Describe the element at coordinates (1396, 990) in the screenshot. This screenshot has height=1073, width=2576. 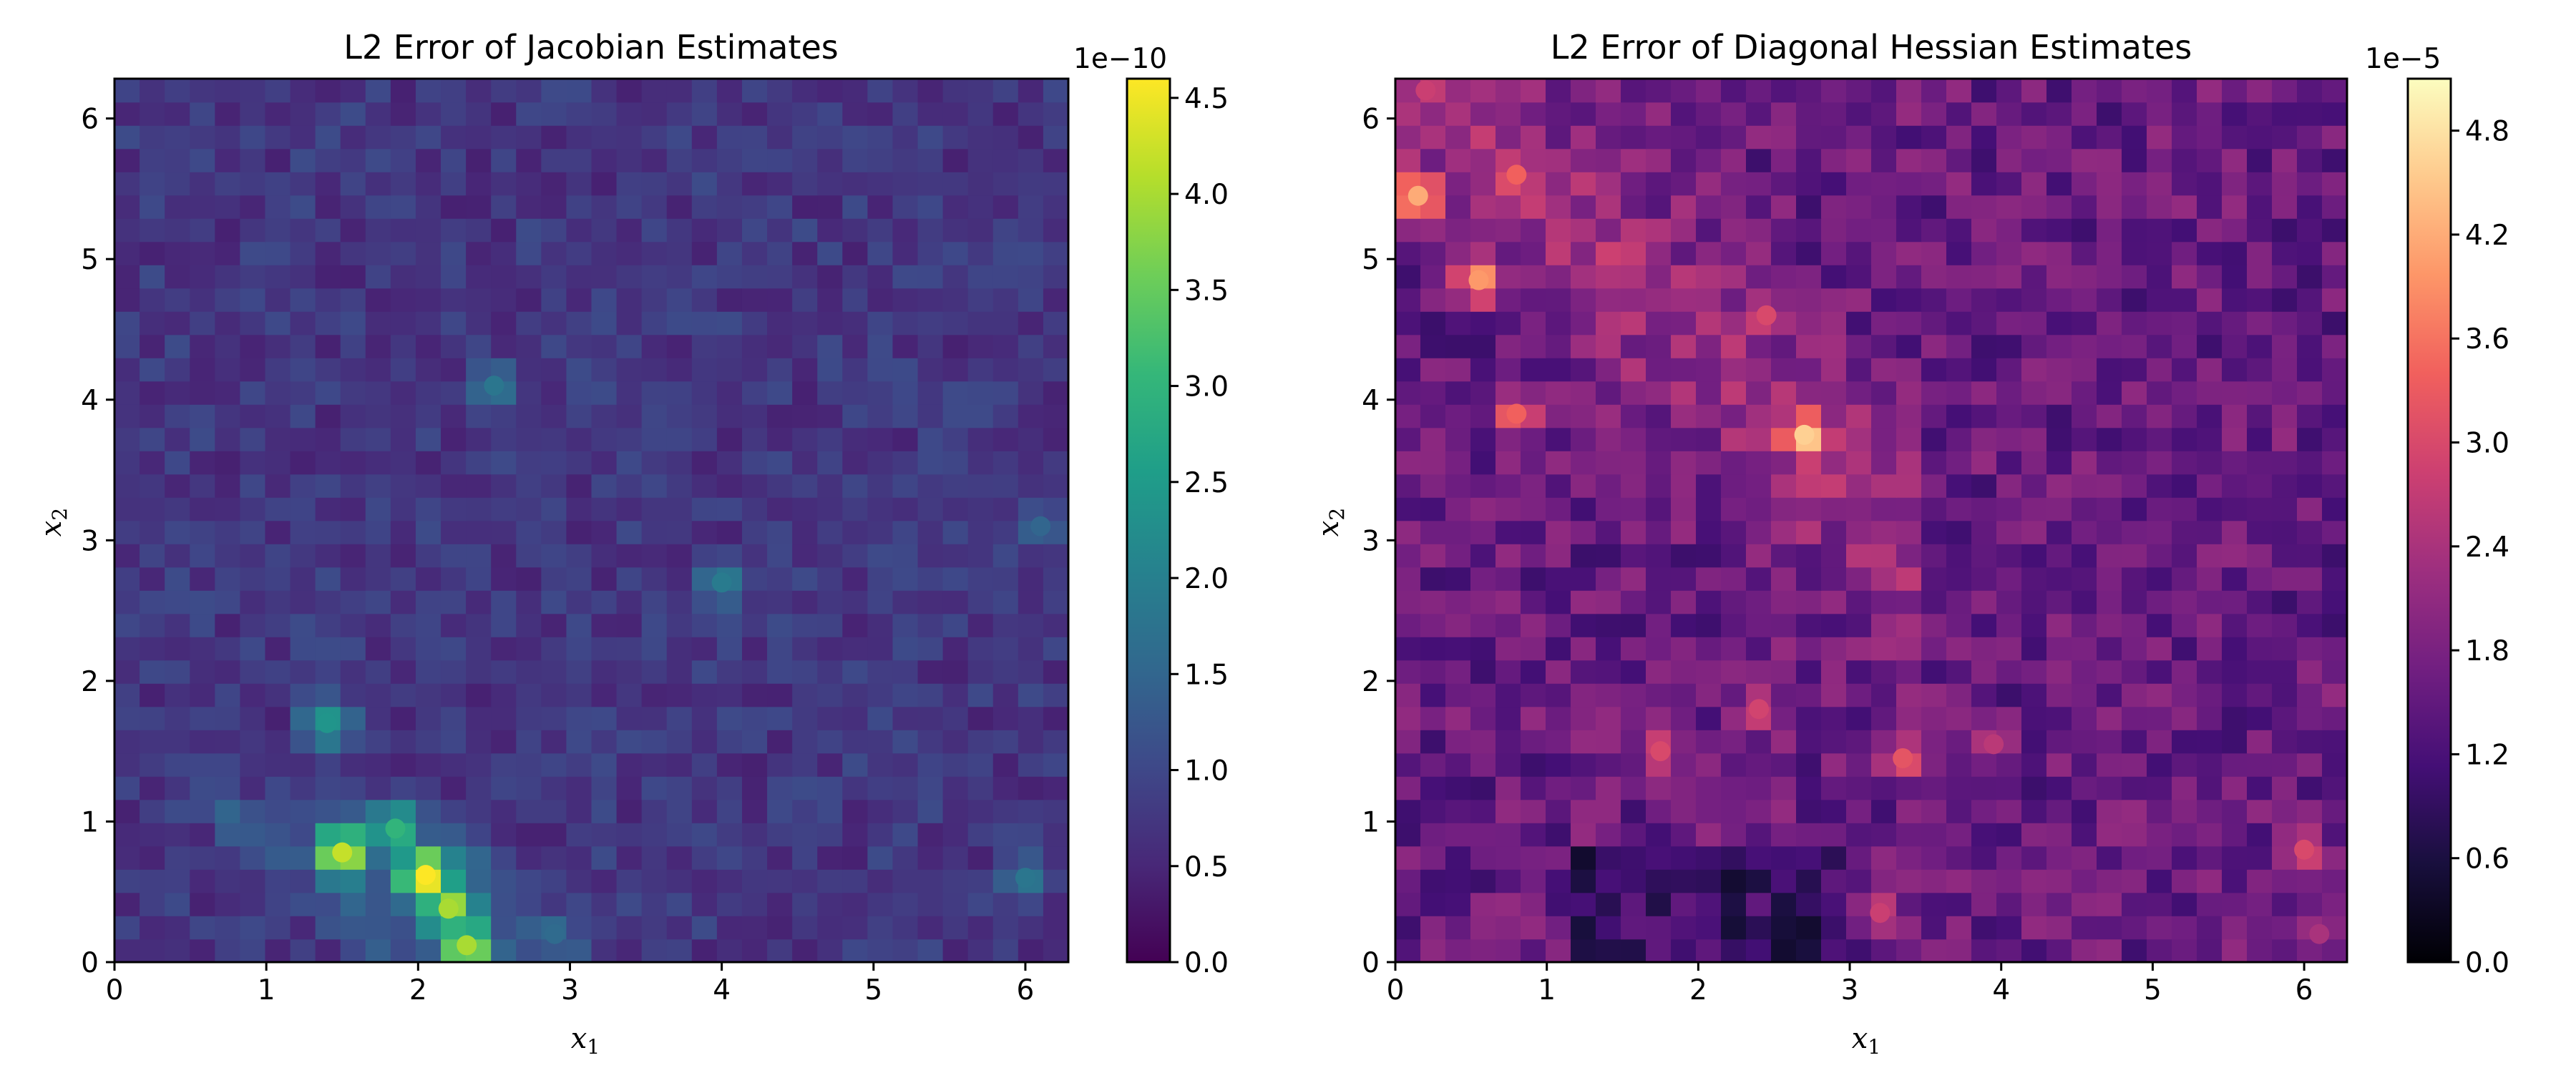
I see `x-tick-label: 0` at that location.